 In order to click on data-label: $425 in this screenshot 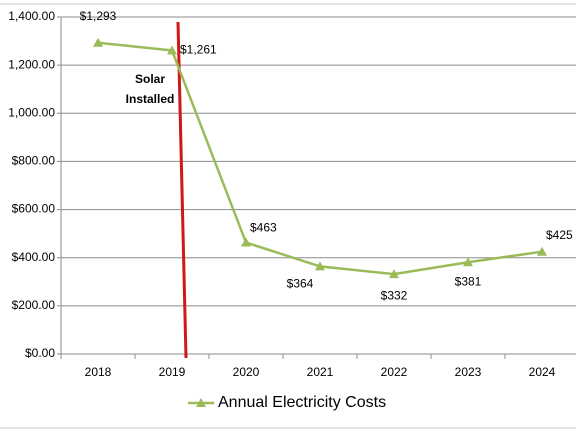, I will do `click(559, 235)`.